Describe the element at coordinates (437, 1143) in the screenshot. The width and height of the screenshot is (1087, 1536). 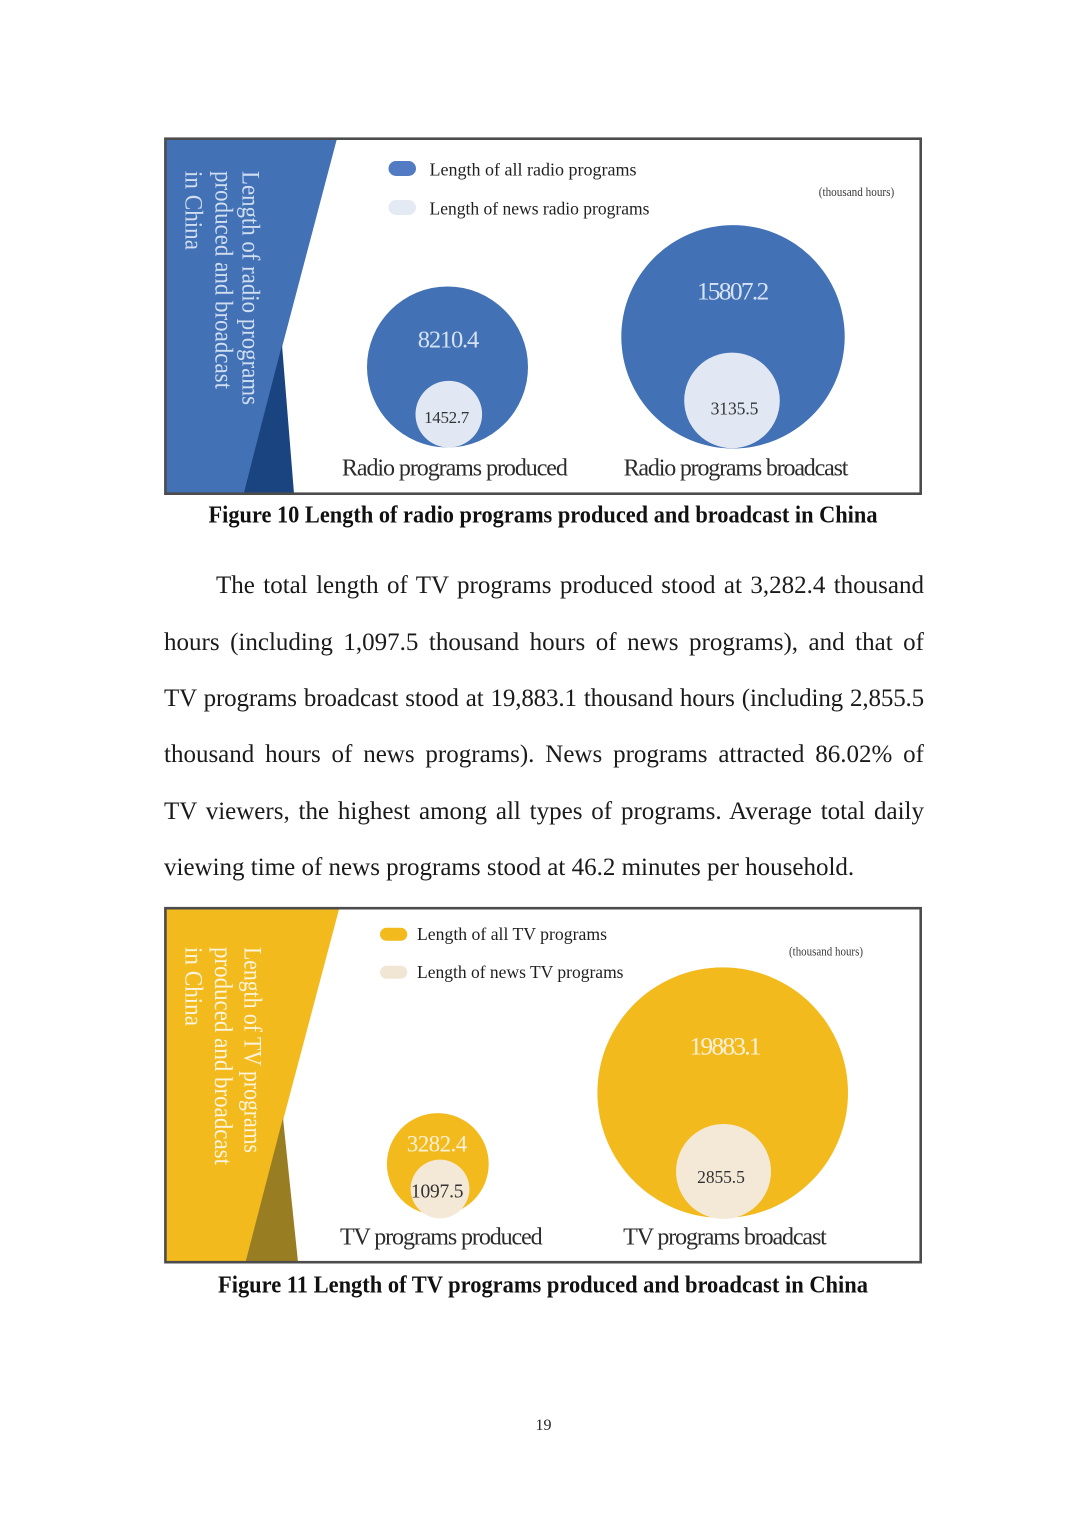
I see `svg-text: 3282.4` at that location.